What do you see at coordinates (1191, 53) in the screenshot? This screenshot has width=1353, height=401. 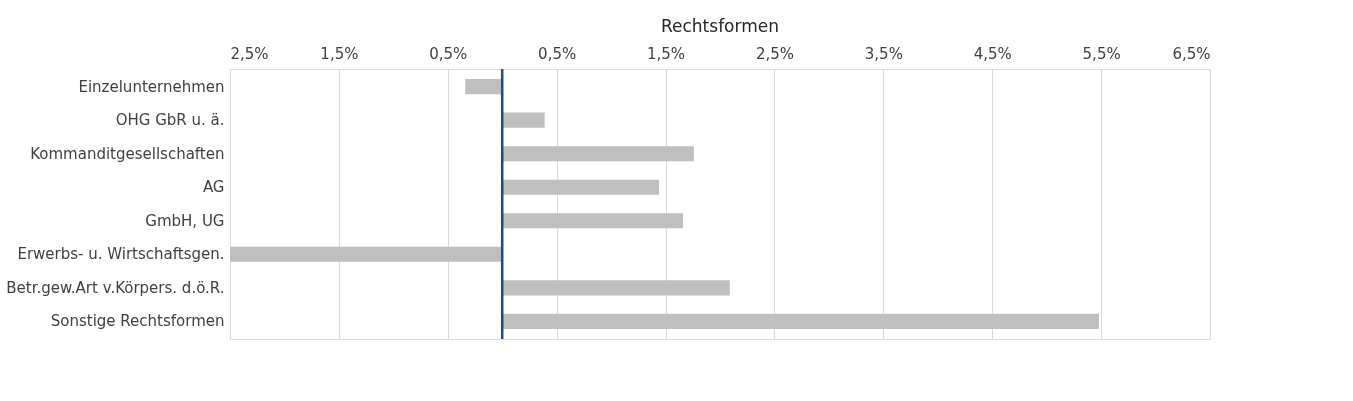 I see `x-tick-label: 6,5%` at bounding box center [1191, 53].